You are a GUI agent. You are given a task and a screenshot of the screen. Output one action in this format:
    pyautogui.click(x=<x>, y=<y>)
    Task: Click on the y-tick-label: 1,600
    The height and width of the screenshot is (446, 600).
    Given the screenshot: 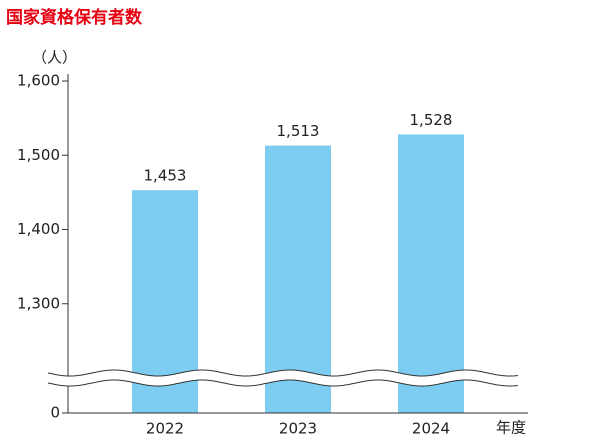 What is the action you would take?
    pyautogui.click(x=38, y=81)
    